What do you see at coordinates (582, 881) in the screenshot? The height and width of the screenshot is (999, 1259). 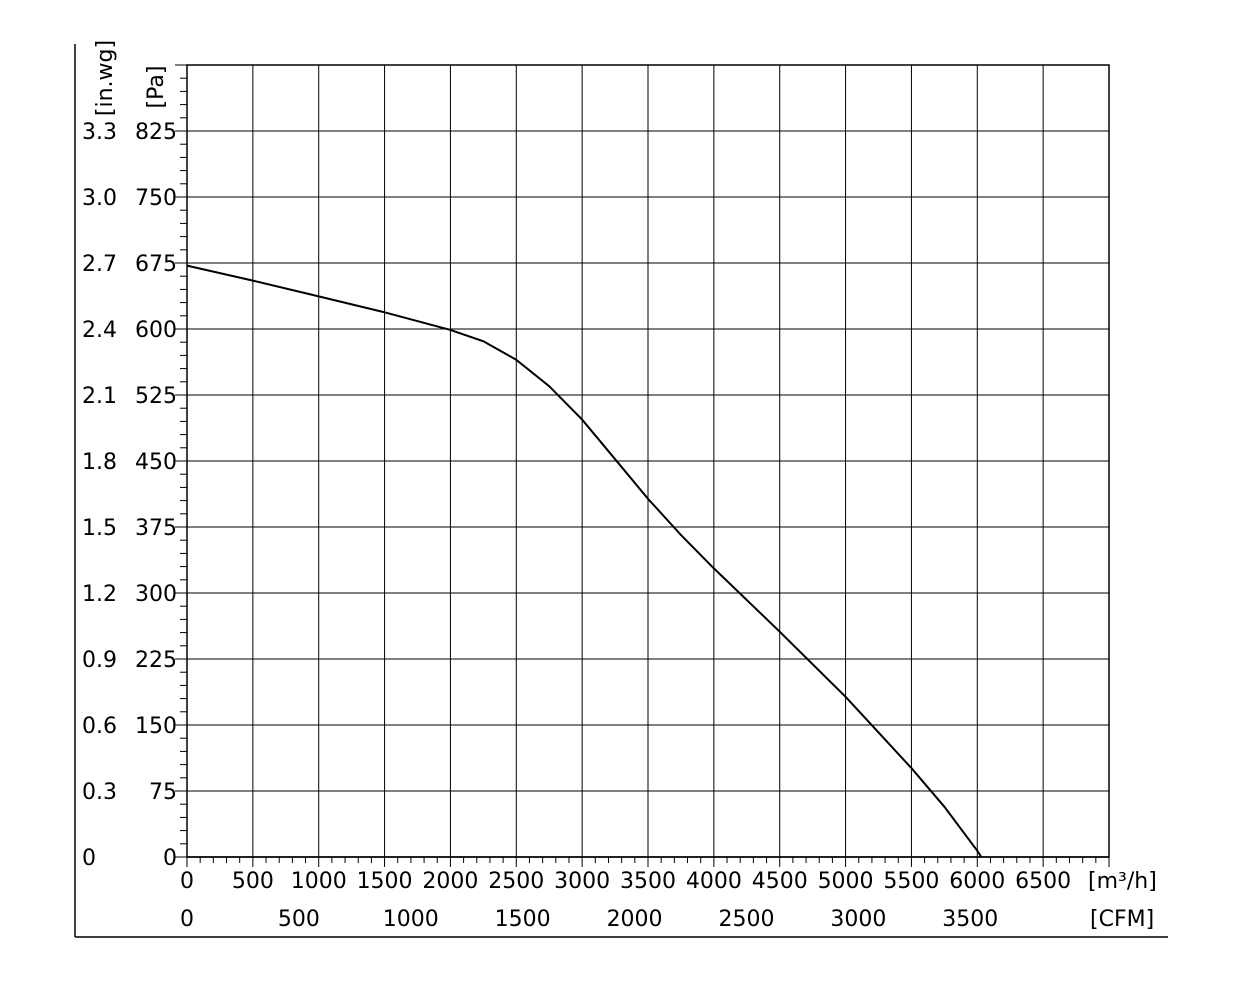 I see `x-tick-label-3000: 3000` at bounding box center [582, 881].